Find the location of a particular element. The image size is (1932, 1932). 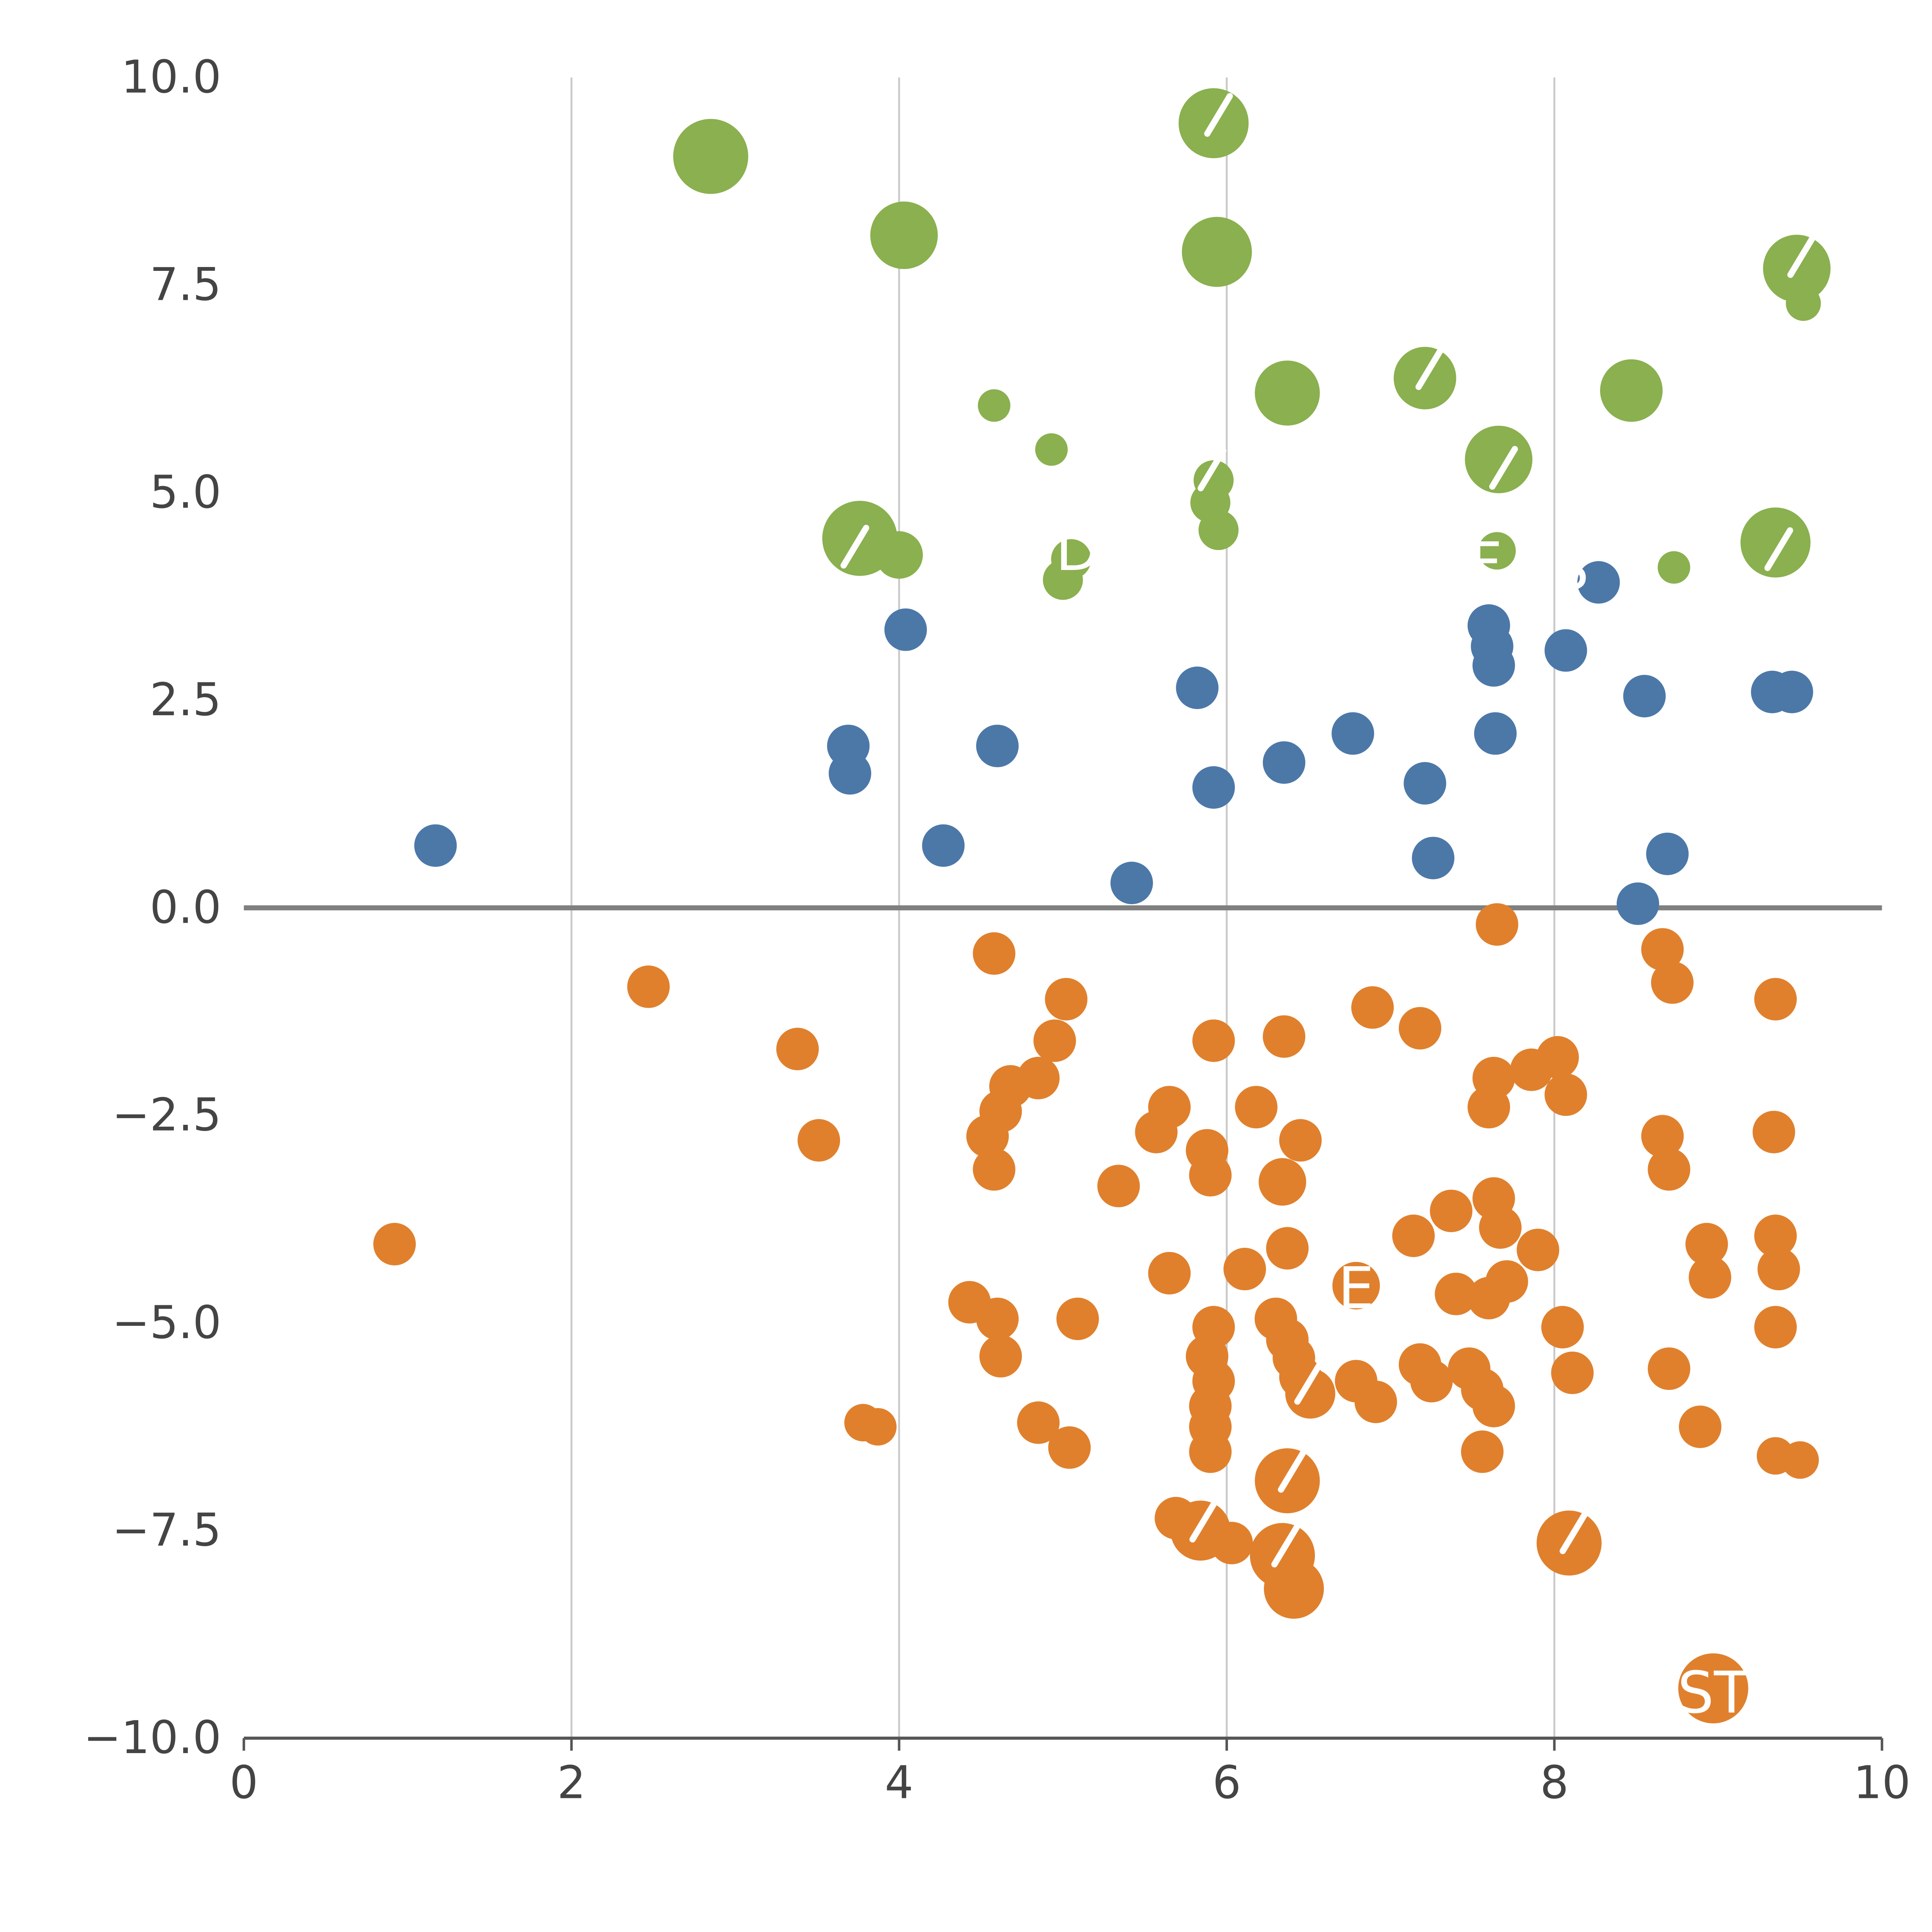

bubble-label: F is located at coordinates (1485, 564).